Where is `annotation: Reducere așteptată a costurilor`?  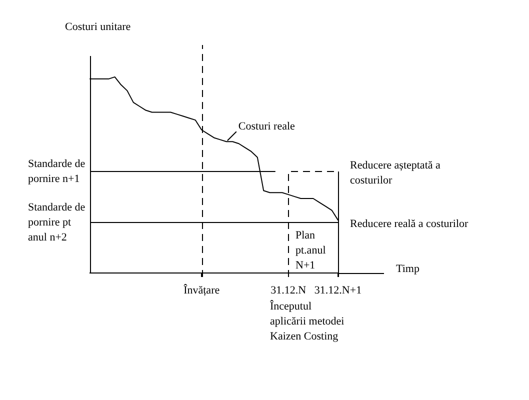
annotation: Reducere așteptată a costurilor is located at coordinates (395, 172).